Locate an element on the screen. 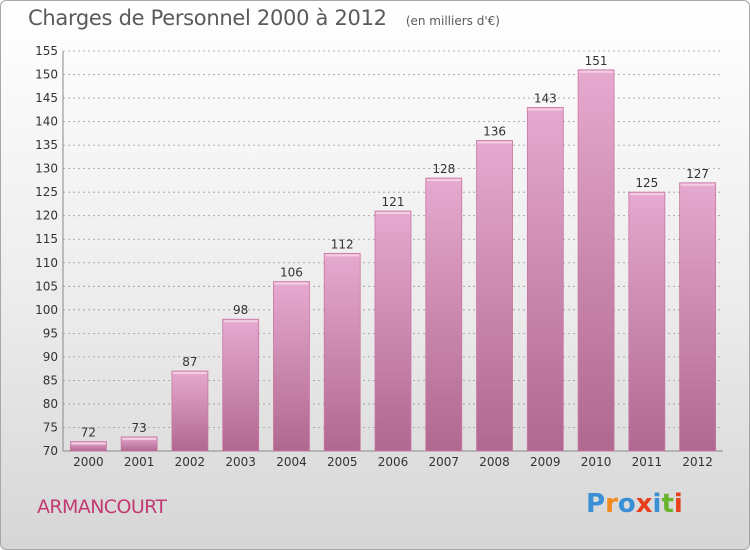  bar-value-label: 72 is located at coordinates (88, 433).